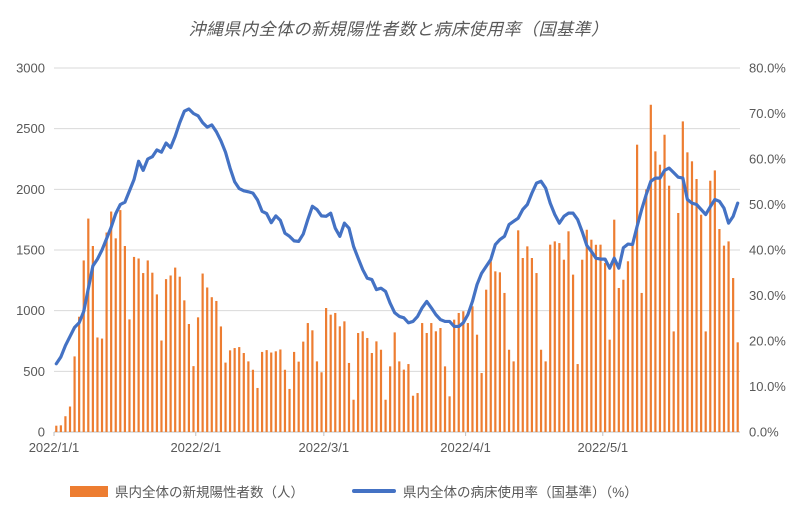 This screenshot has height=509, width=797. What do you see at coordinates (34, 371) in the screenshot?
I see `y-axis-left-label: 500` at bounding box center [34, 371].